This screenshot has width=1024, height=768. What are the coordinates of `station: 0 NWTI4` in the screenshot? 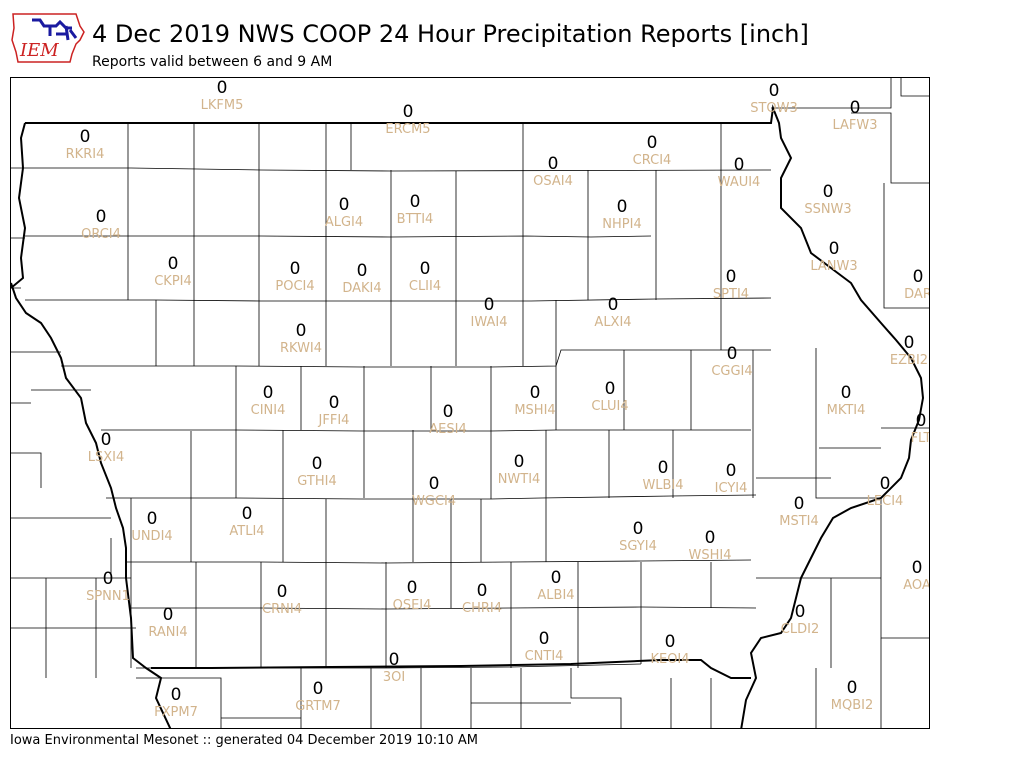 It's located at (519, 469).